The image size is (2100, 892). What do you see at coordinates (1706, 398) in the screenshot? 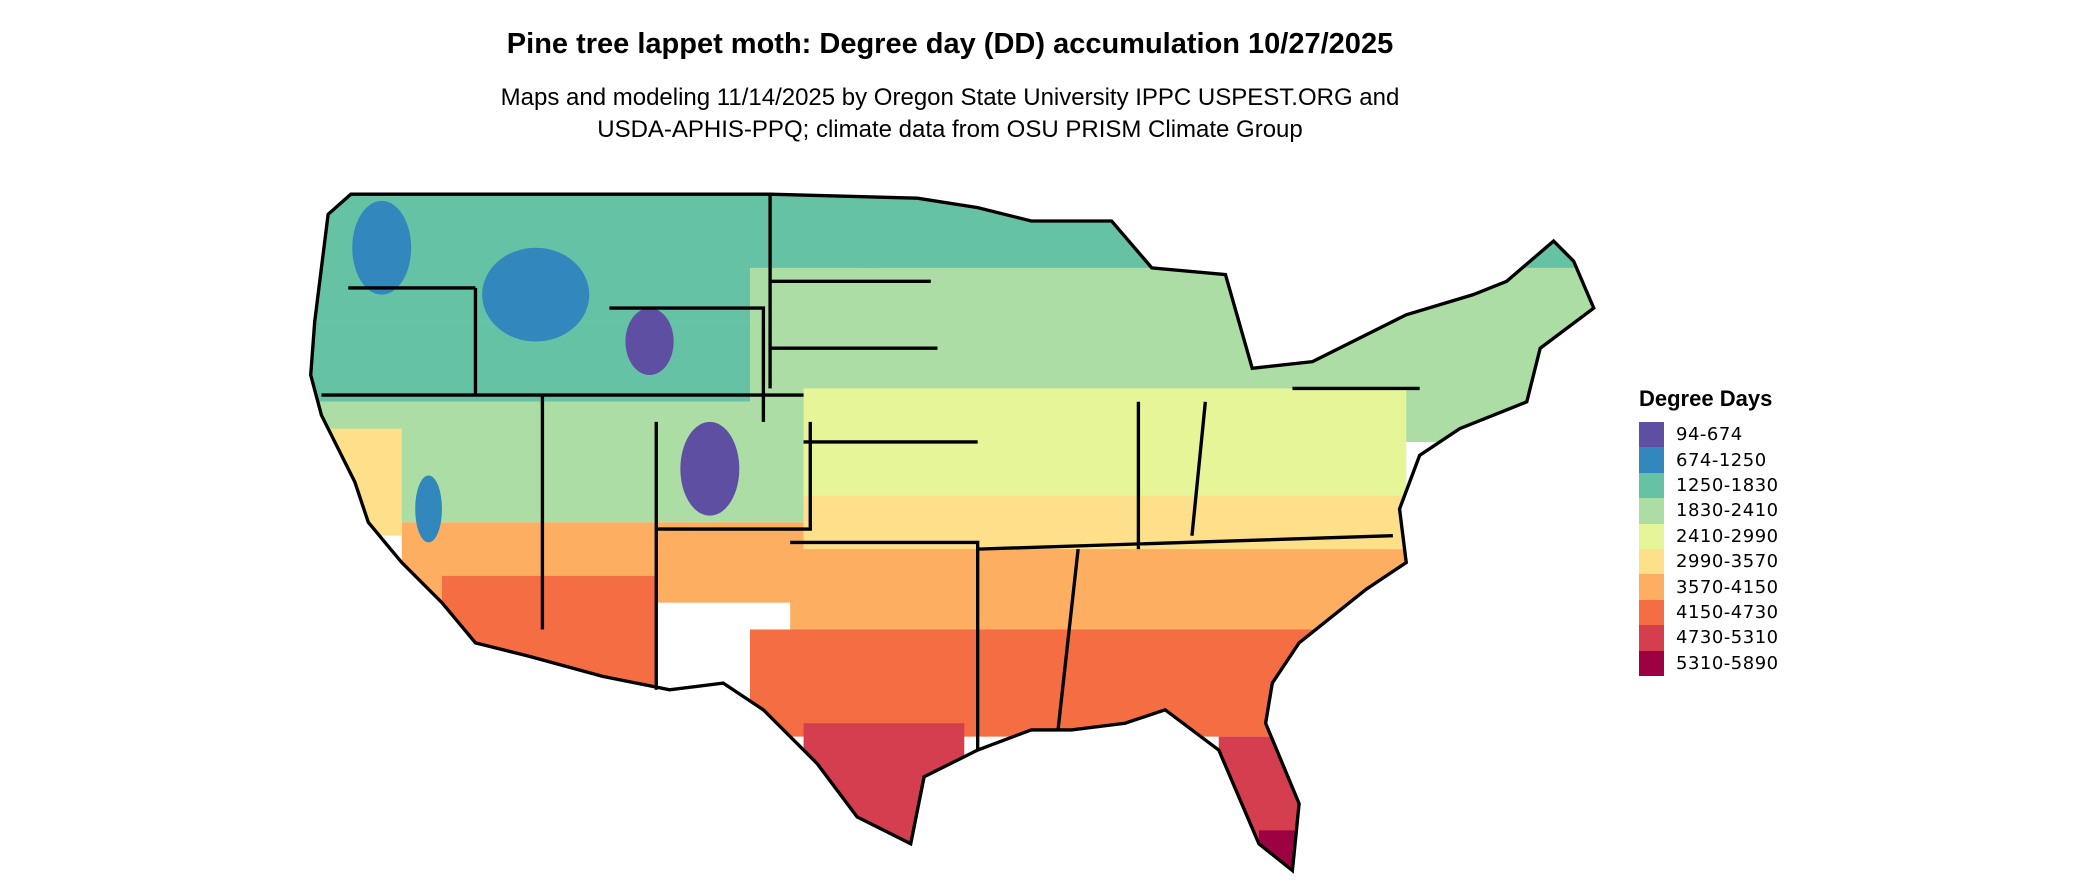
I see `legend-title: Degree Days` at bounding box center [1706, 398].